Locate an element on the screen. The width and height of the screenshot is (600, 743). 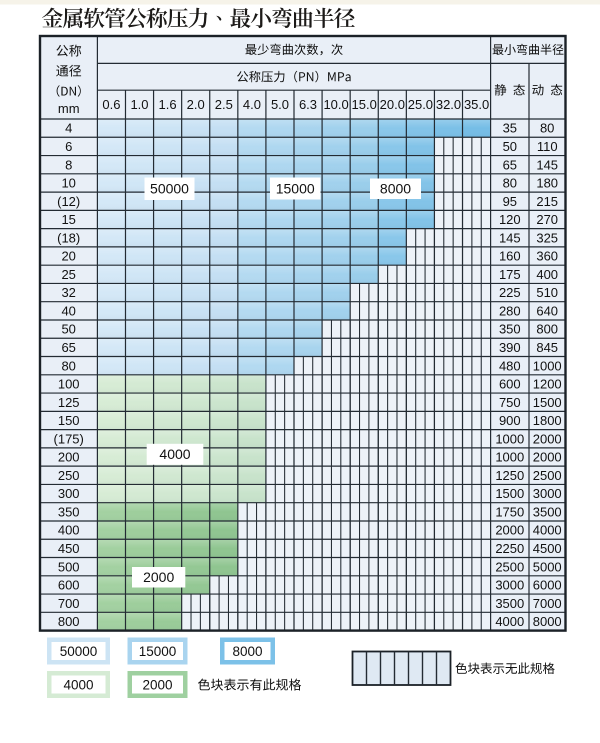
svg-text: 1.0 is located at coordinates (139, 104).